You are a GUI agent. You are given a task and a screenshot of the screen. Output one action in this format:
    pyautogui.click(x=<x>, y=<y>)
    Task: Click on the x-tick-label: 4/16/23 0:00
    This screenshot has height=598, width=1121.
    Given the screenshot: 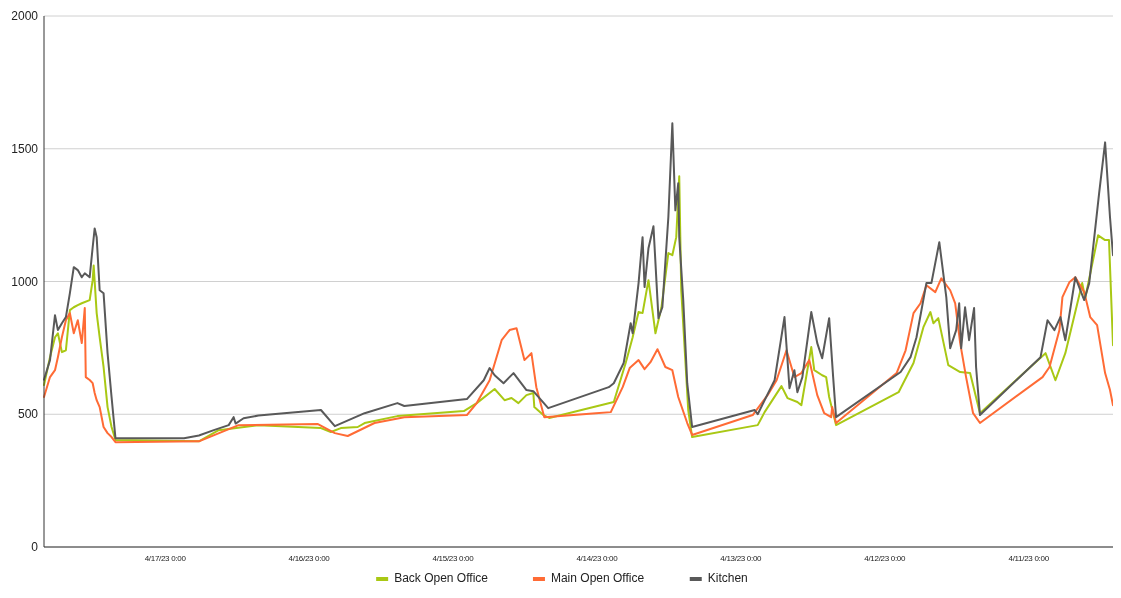 What is the action you would take?
    pyautogui.click(x=309, y=558)
    